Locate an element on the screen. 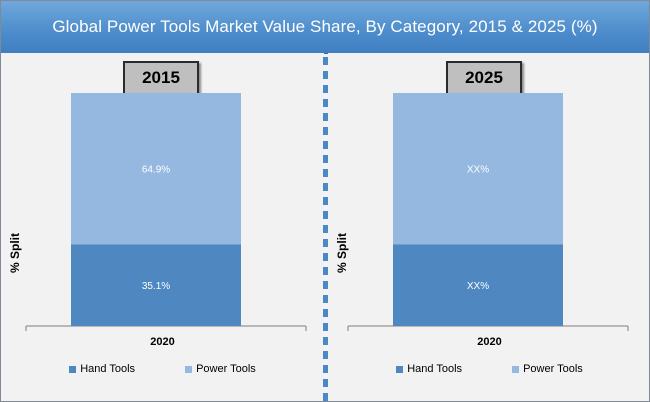 This screenshot has width=650, height=402. panel-divider is located at coordinates (325, 229).